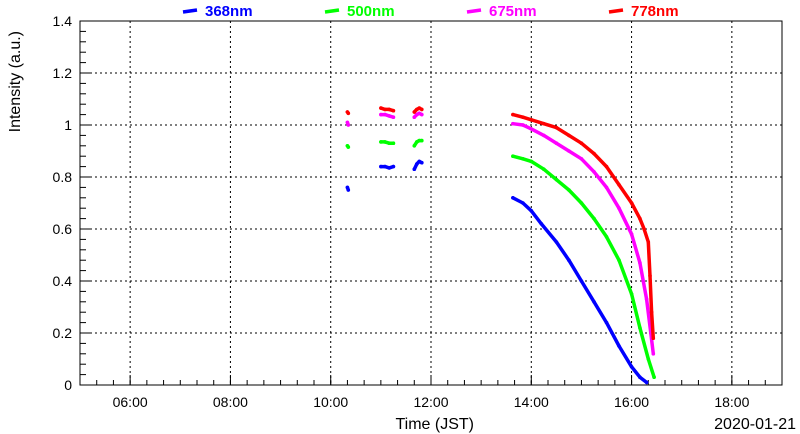 This screenshot has width=800, height=434. I want to click on x-tick-label: 10:00, so click(330, 402).